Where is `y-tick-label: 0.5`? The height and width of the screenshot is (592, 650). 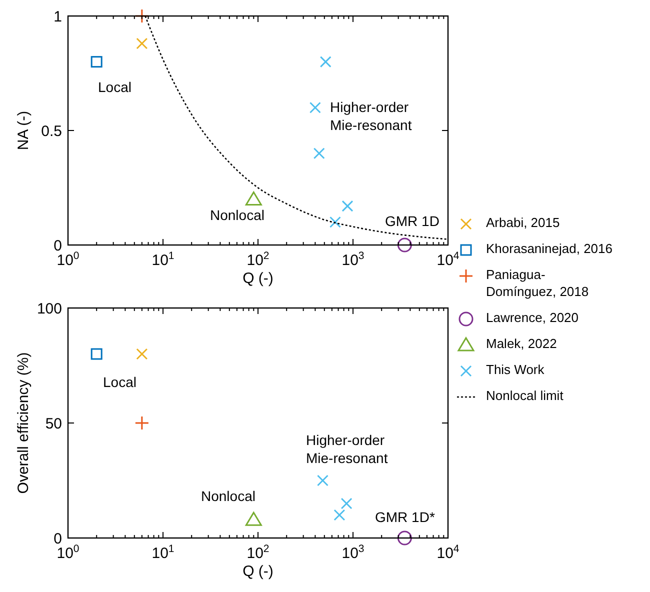
y-tick-label: 0.5 is located at coordinates (51, 131).